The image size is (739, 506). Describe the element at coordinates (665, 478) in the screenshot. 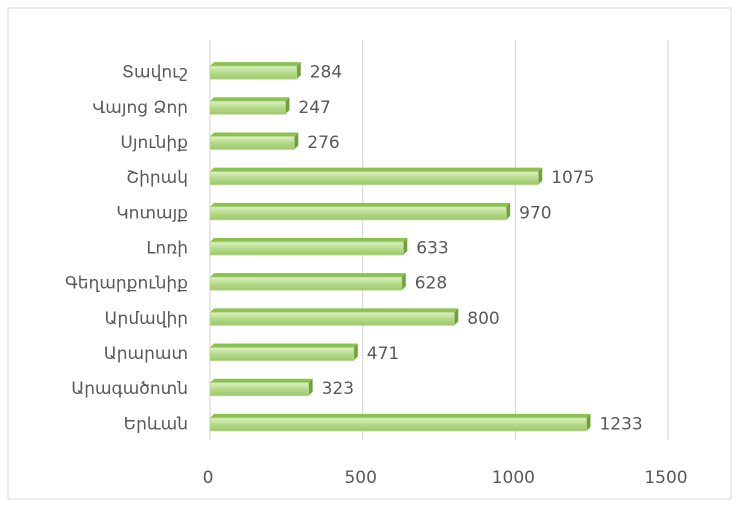

I see `x-tick-label: 1500` at that location.